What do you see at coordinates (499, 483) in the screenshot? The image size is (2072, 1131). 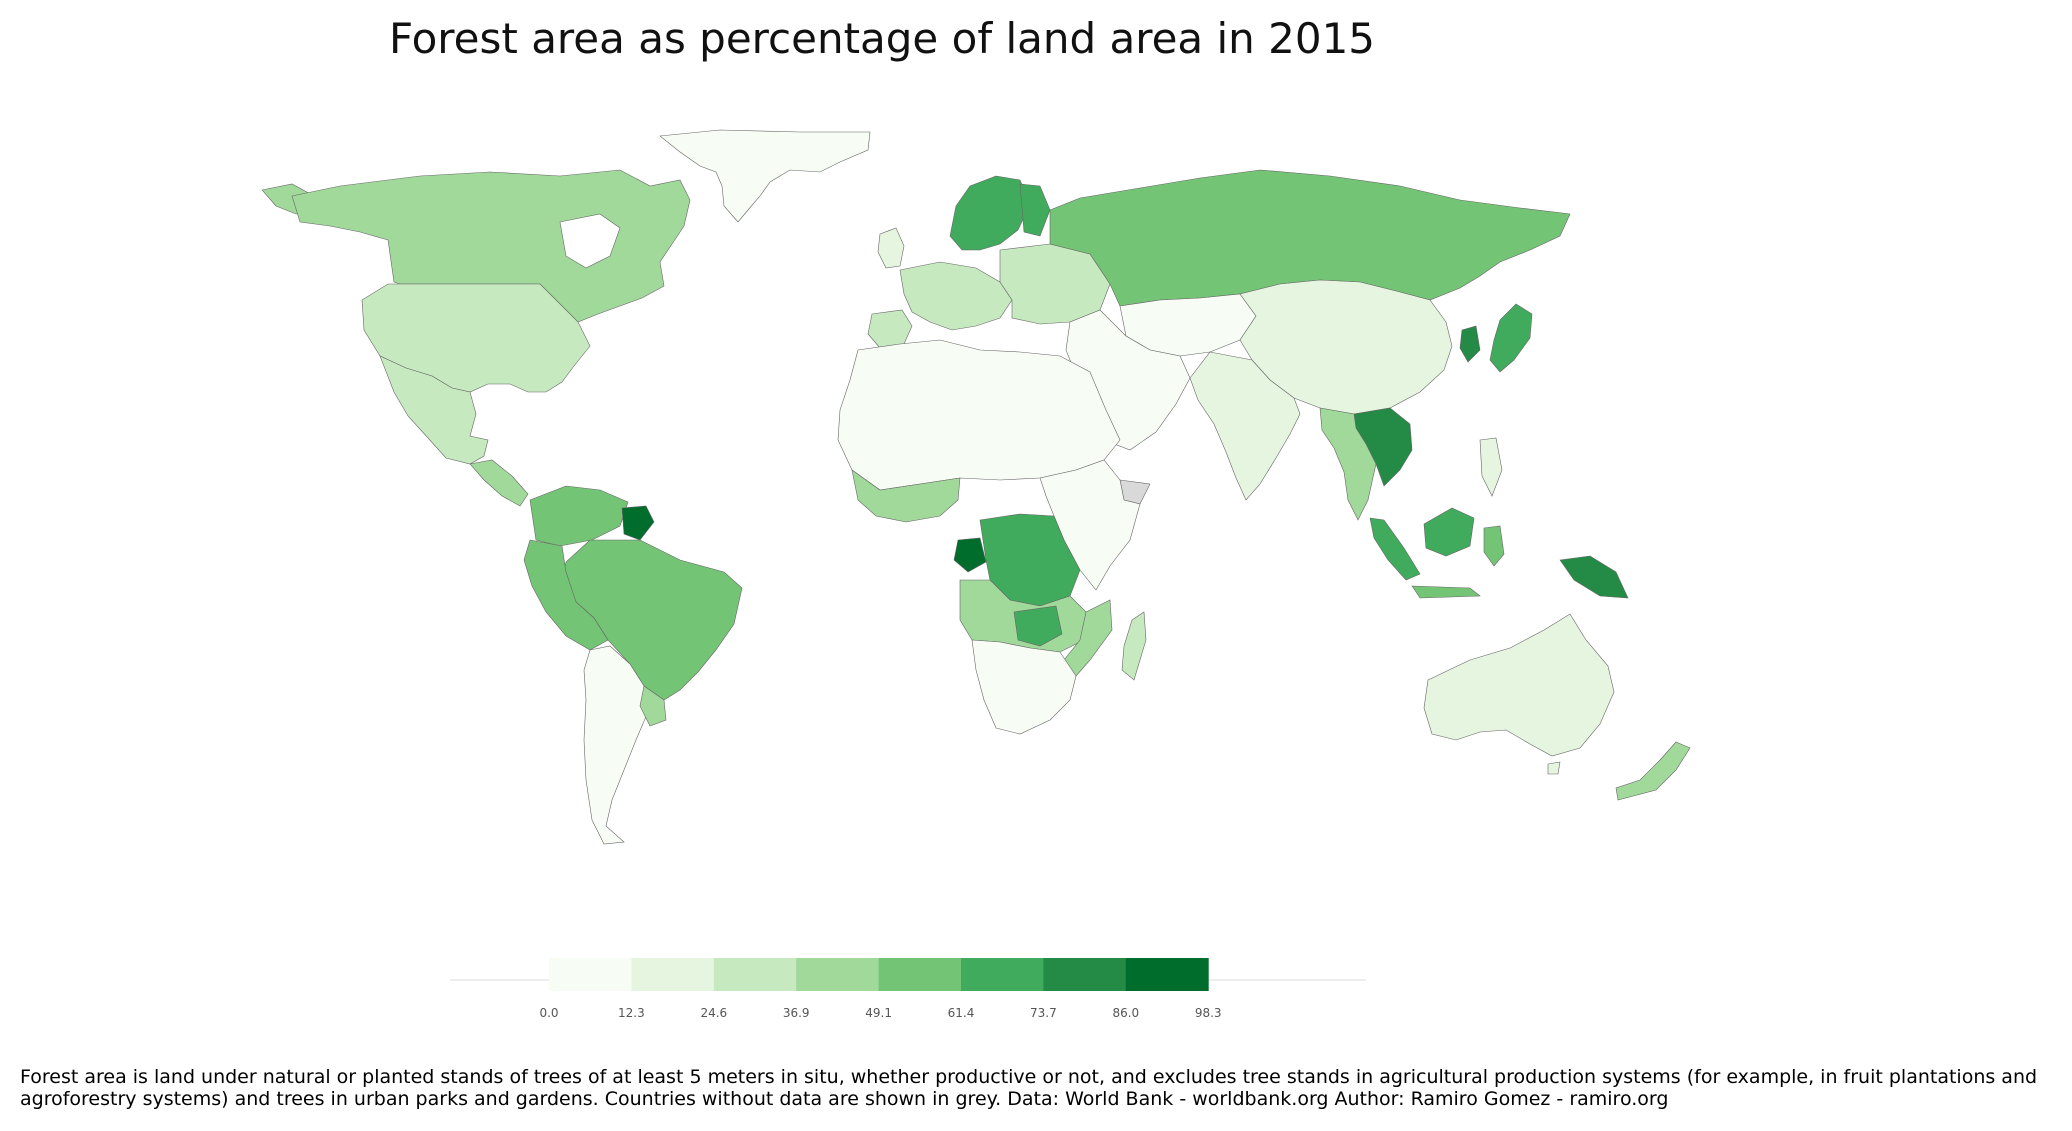 I see `country-central-america` at bounding box center [499, 483].